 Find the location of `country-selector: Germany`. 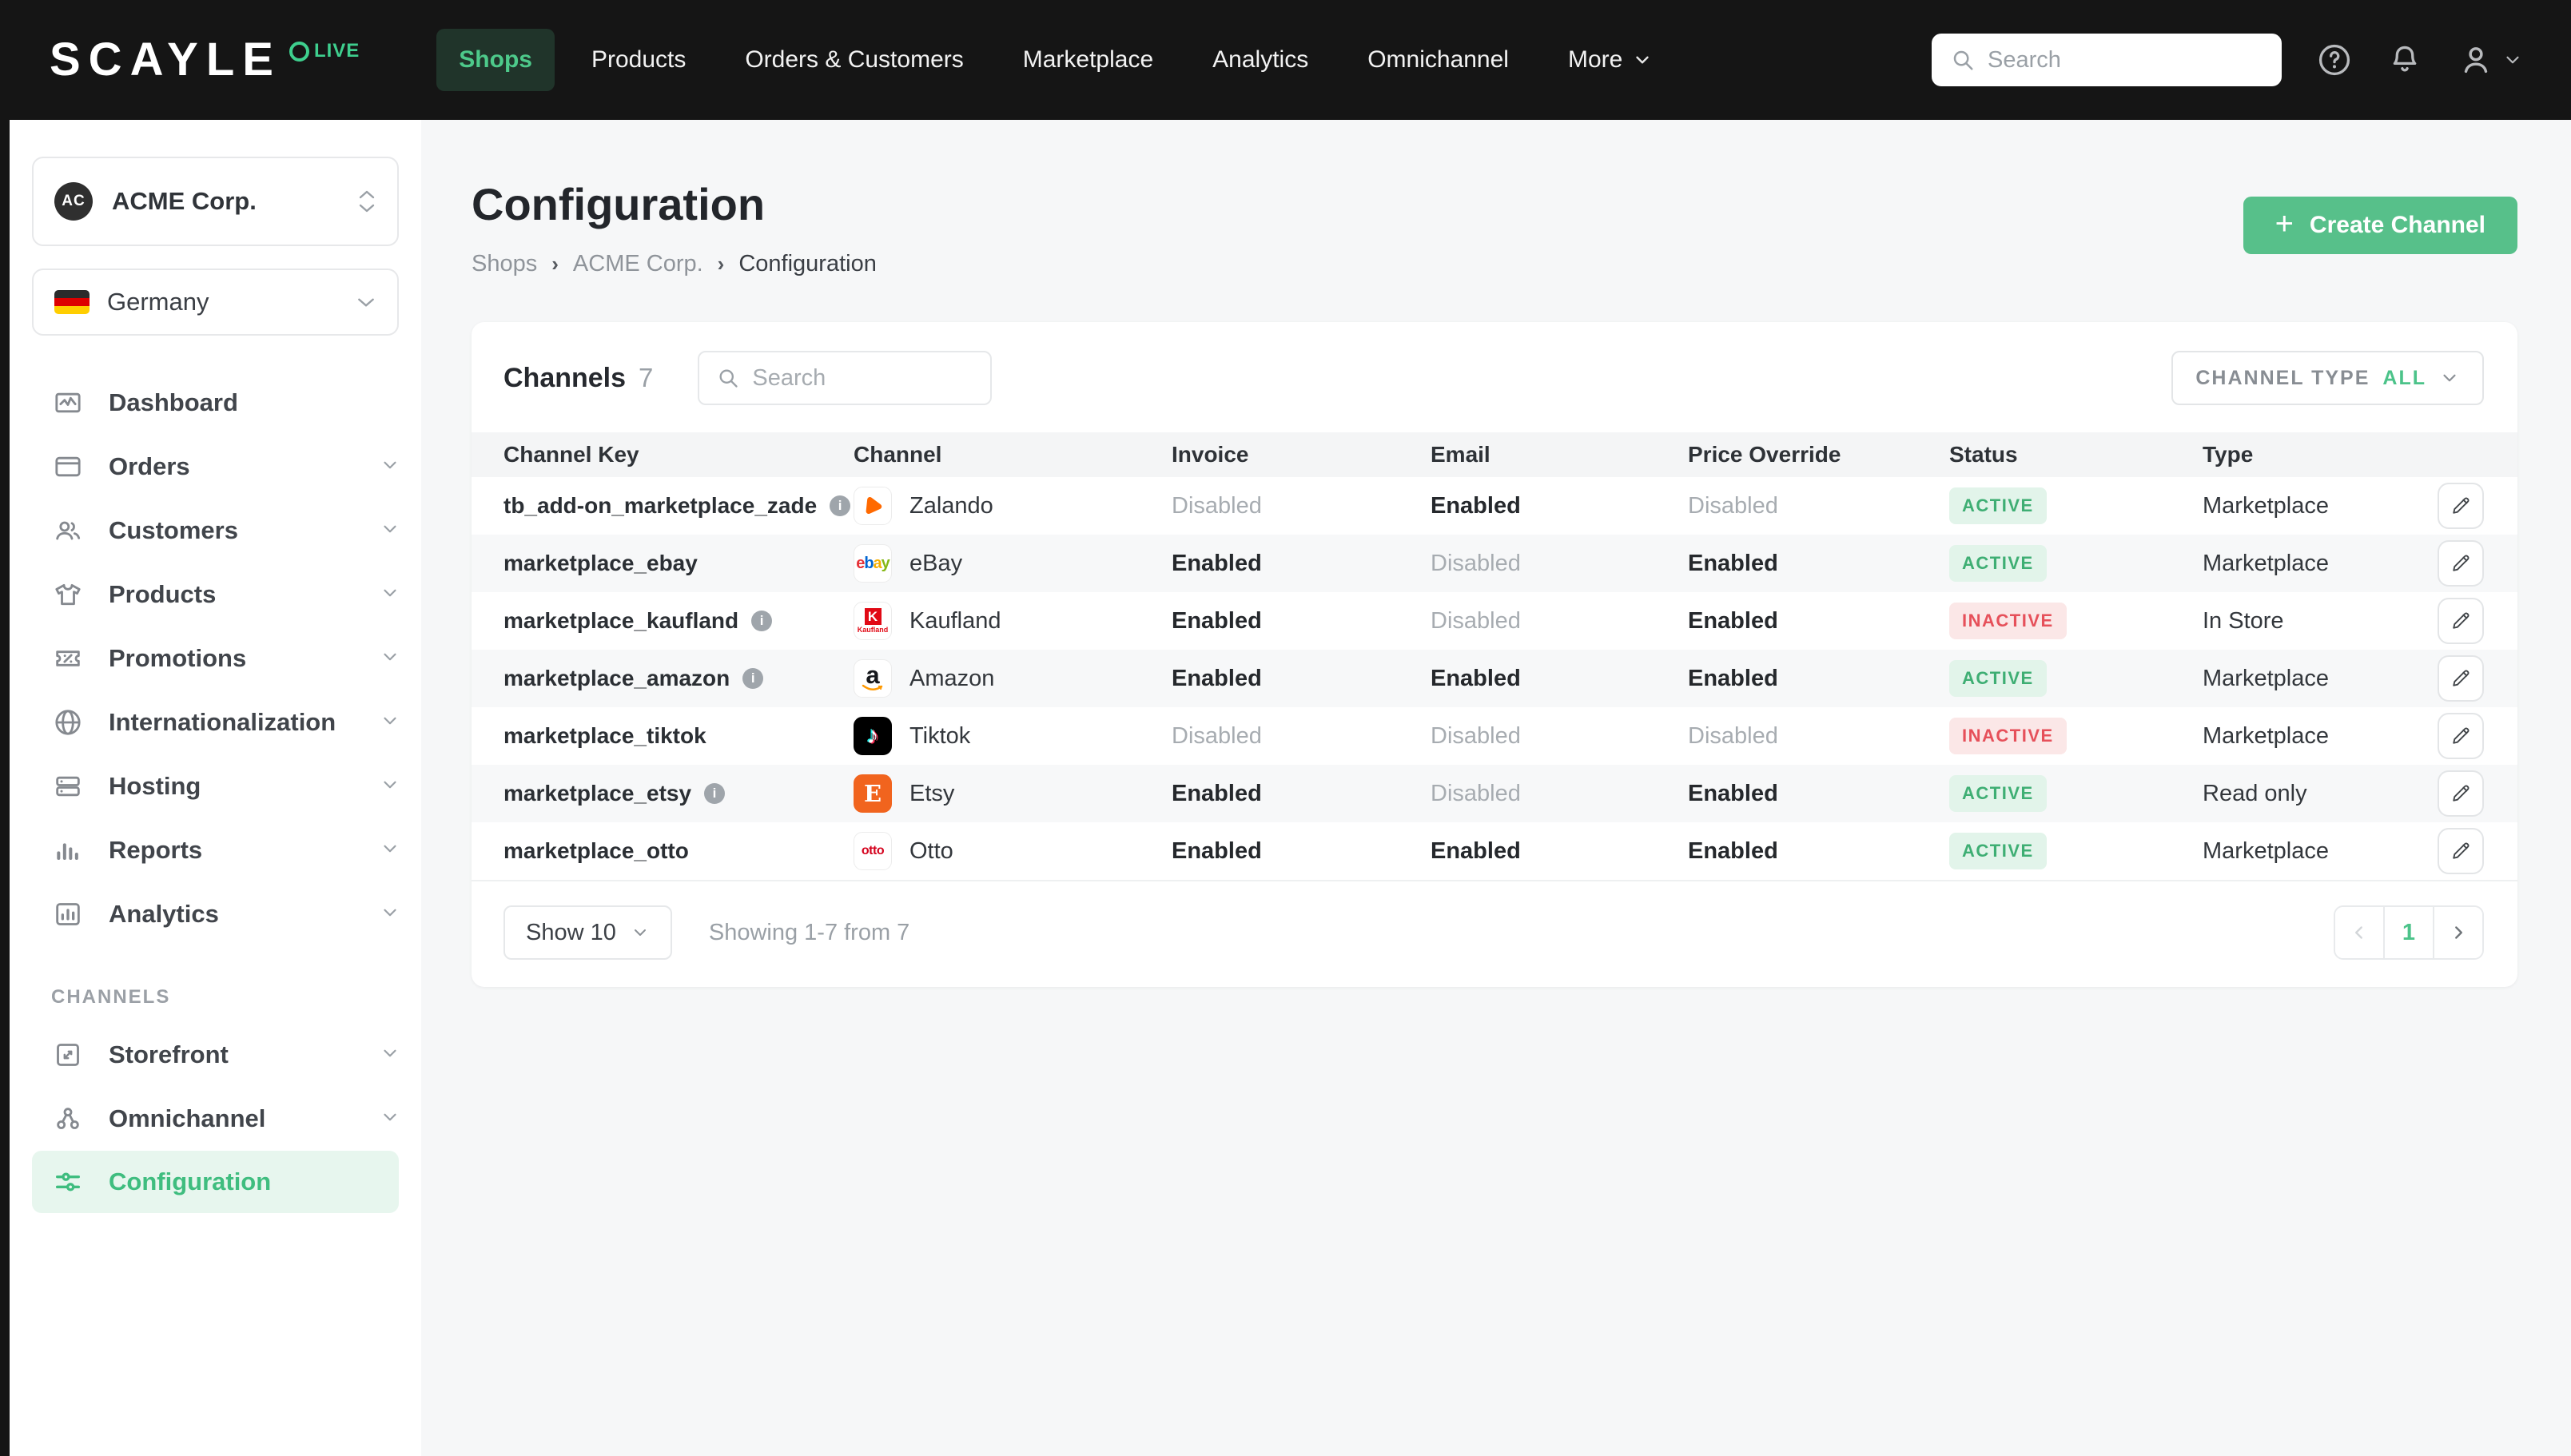

country-selector: Germany is located at coordinates (215, 302).